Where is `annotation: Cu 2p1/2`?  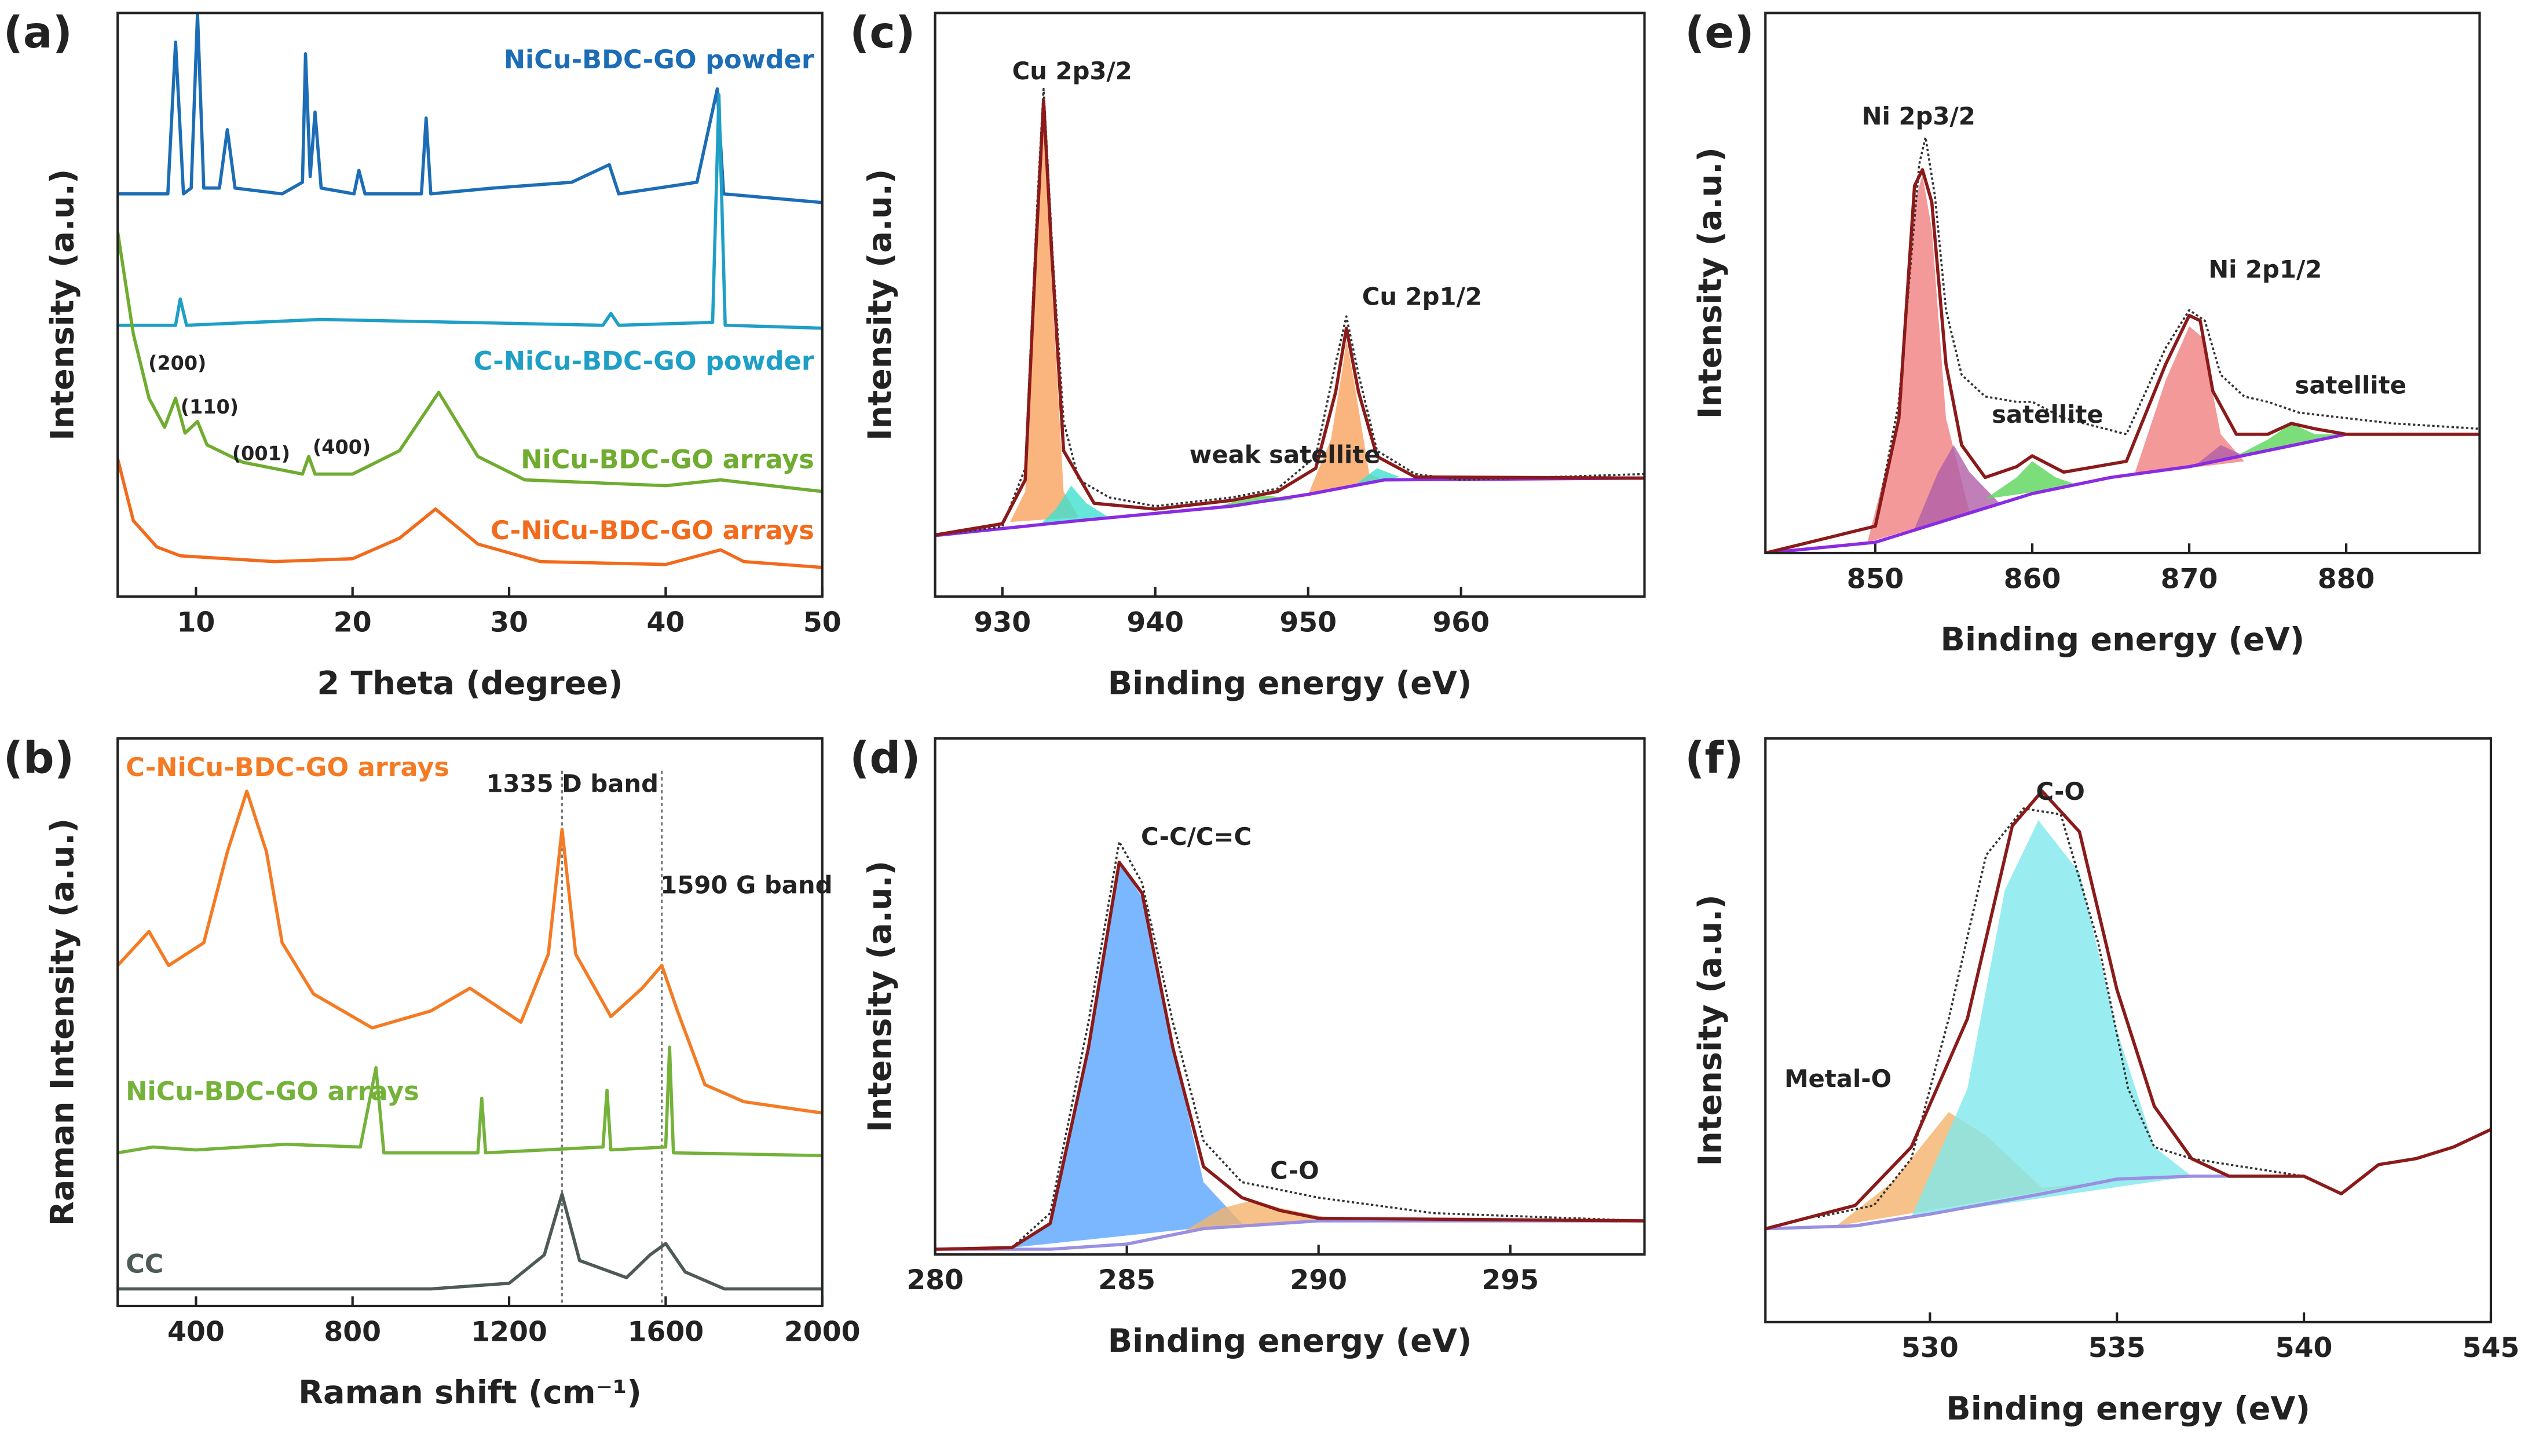
annotation: Cu 2p1/2 is located at coordinates (1422, 297).